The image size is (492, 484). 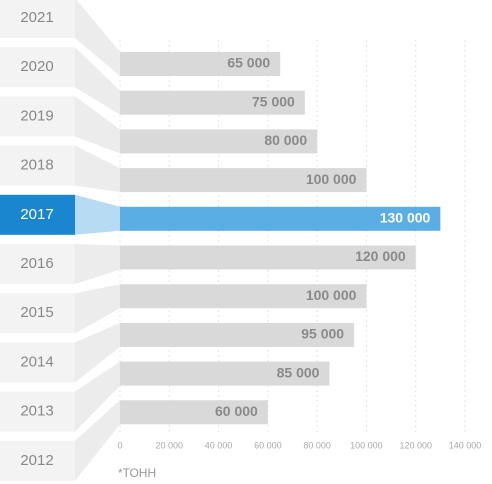 What do you see at coordinates (298, 372) in the screenshot?
I see `value-label: 85 000` at bounding box center [298, 372].